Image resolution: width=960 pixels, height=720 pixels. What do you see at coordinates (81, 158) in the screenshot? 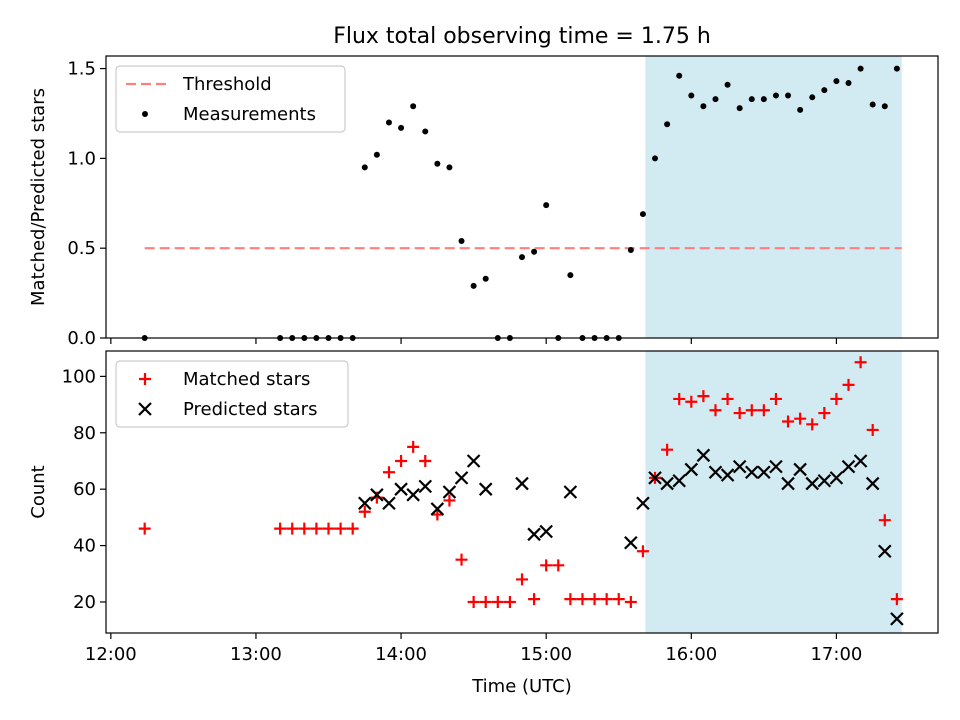
I see `y-tick-label: 1.0` at bounding box center [81, 158].